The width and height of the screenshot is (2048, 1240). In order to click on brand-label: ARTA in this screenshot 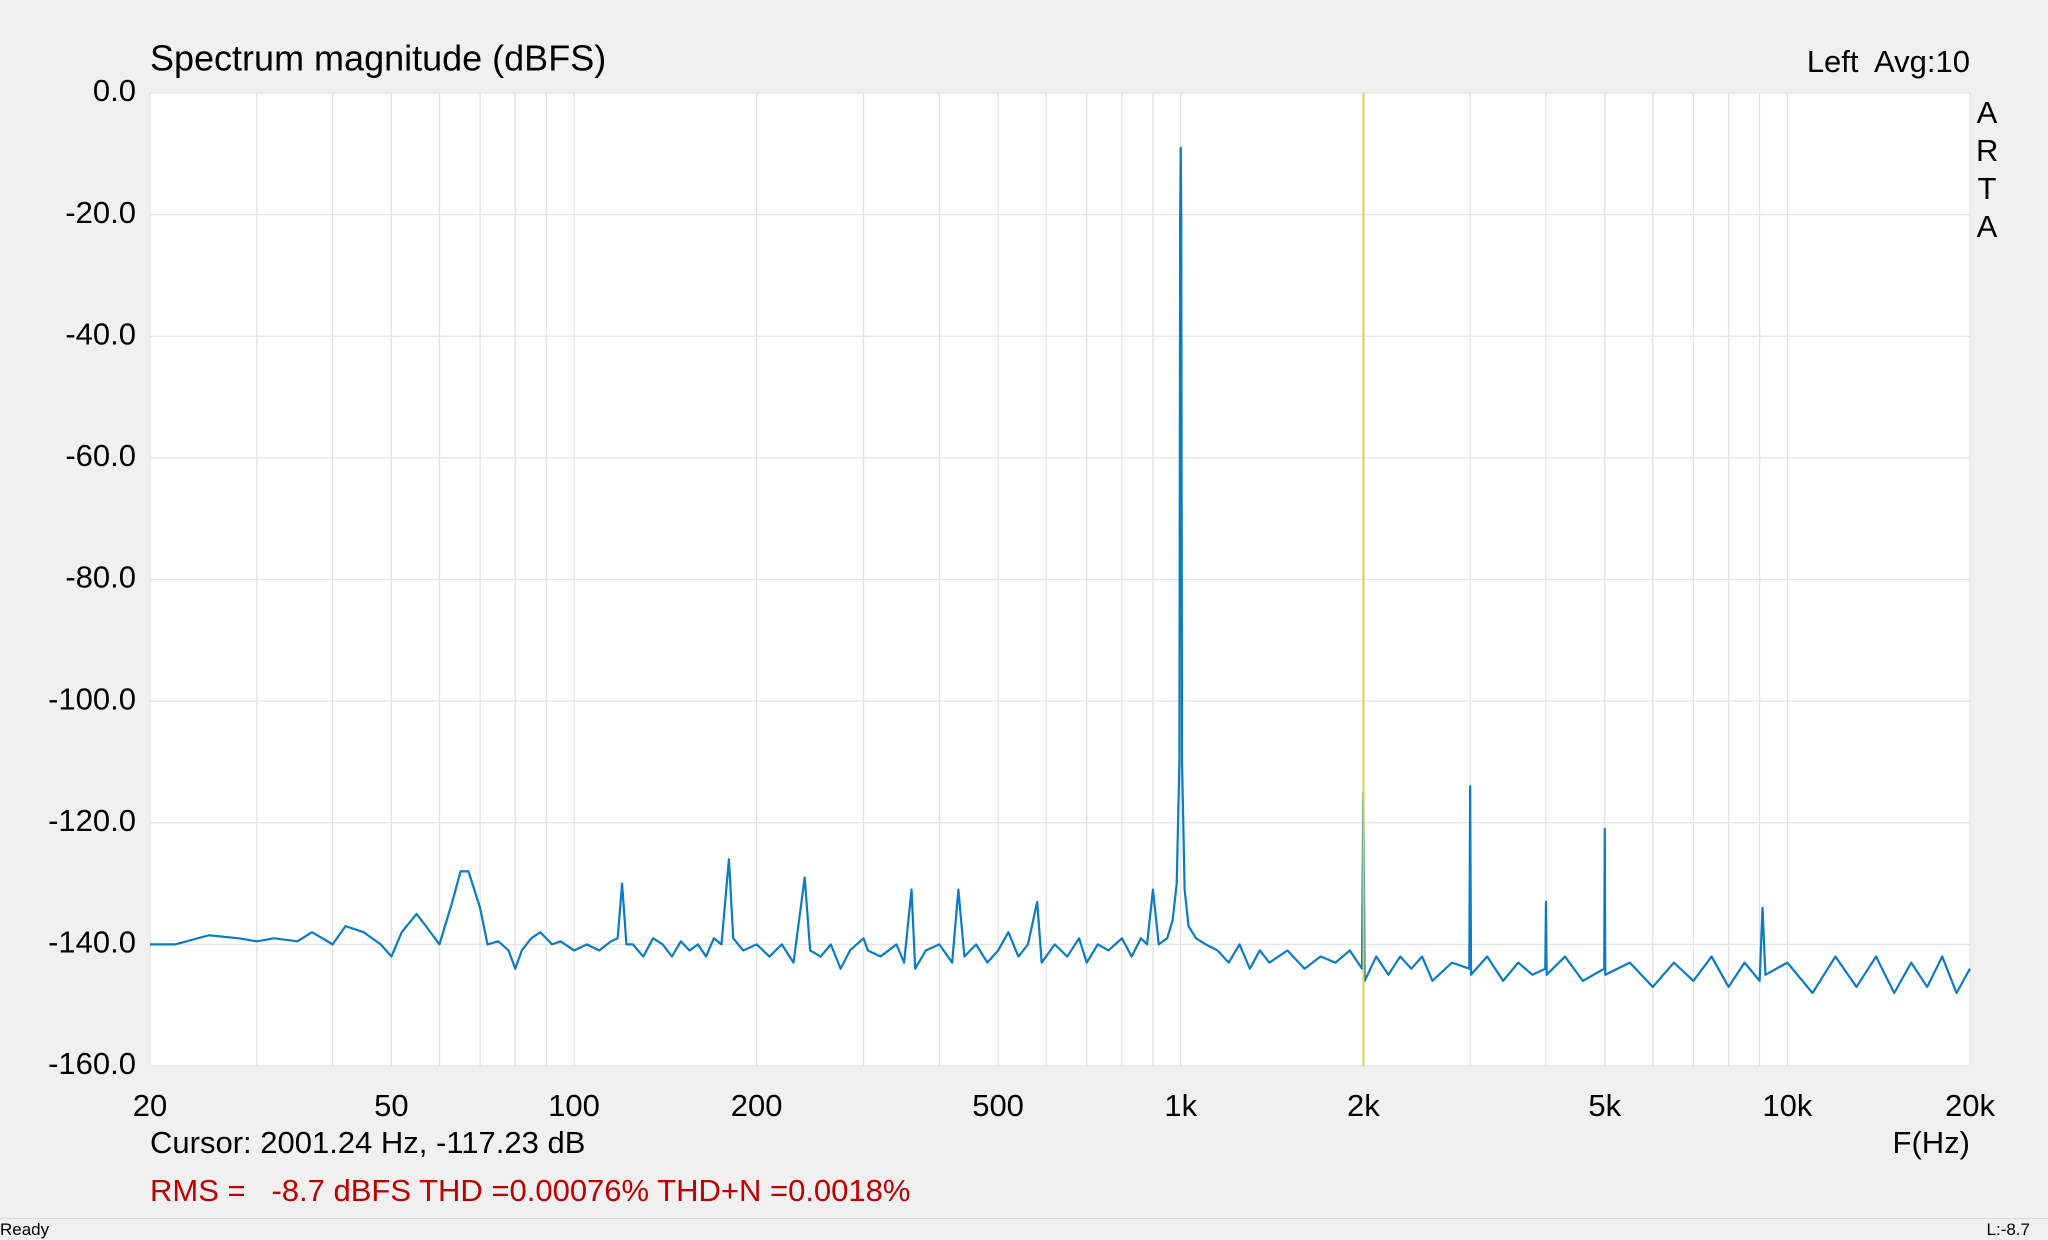, I will do `click(1987, 169)`.